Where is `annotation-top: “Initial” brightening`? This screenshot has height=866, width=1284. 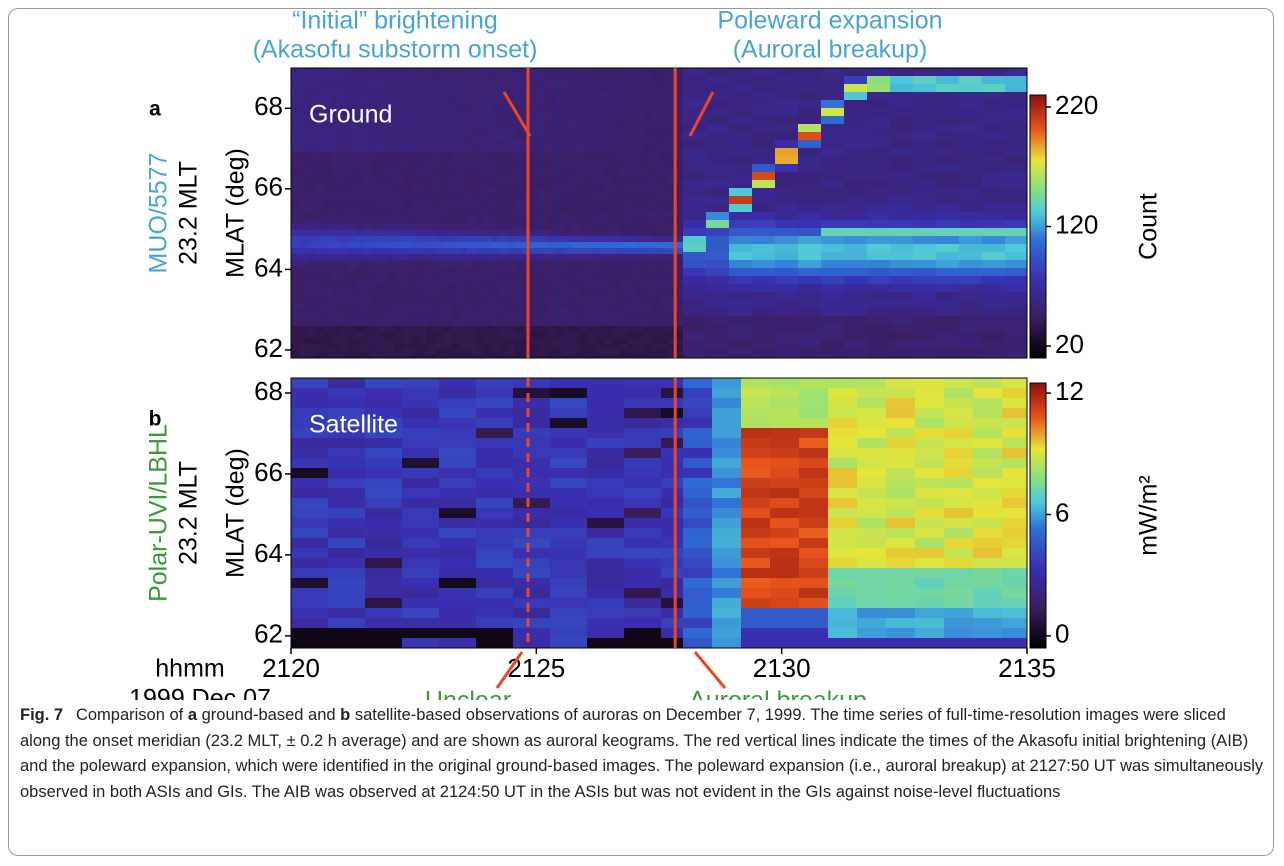
annotation-top: “Initial” brightening is located at coordinates (395, 21).